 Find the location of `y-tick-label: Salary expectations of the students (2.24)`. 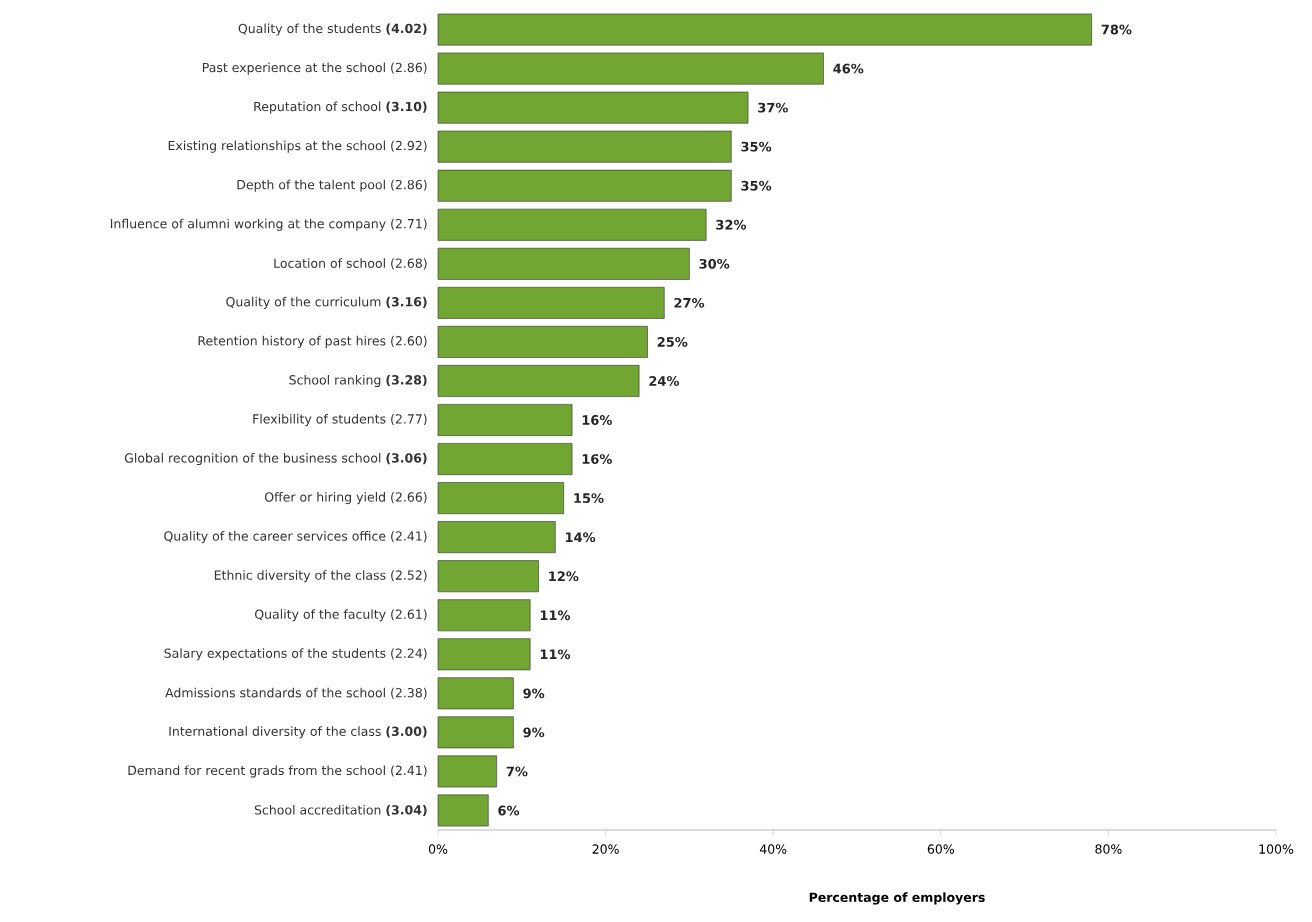

y-tick-label: Salary expectations of the students (2.24) is located at coordinates (295, 654).